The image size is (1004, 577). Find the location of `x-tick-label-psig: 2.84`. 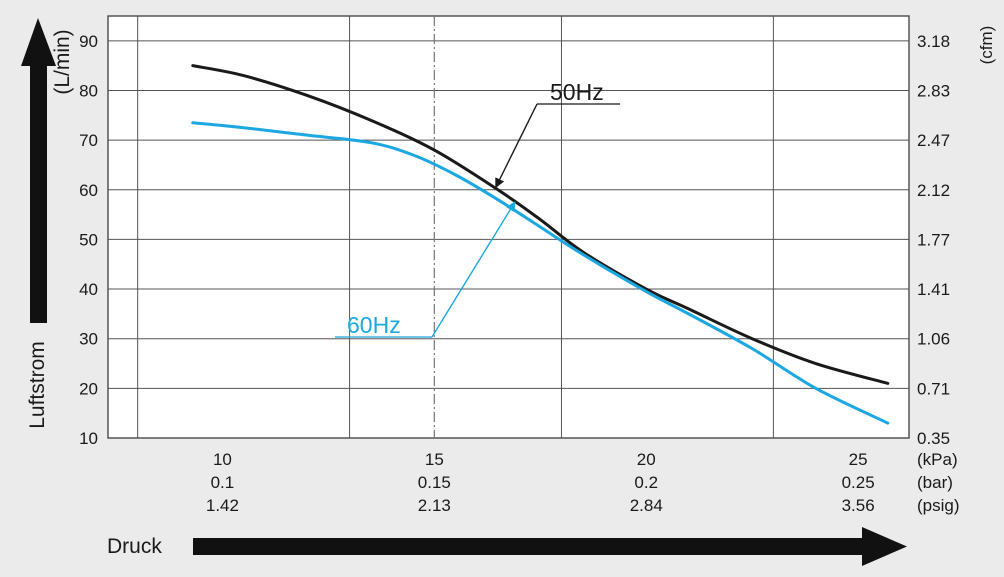

x-tick-label-psig: 2.84 is located at coordinates (646, 505).